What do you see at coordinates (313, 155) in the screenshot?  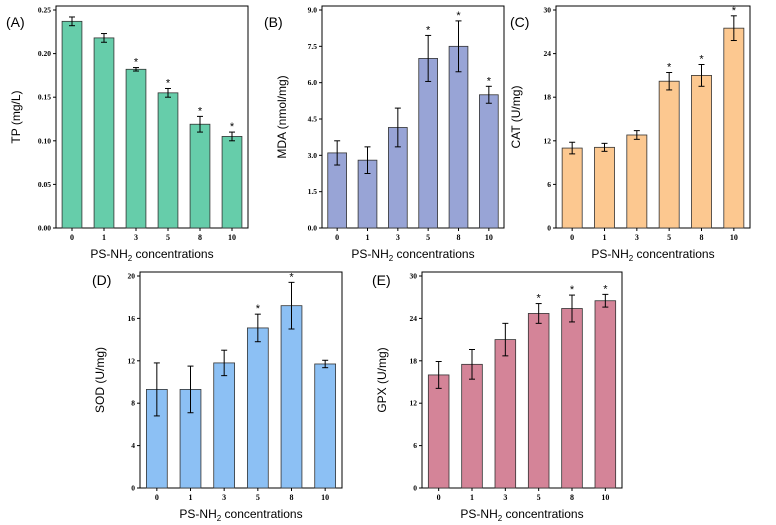 I see `y-tick-label: 3.0` at bounding box center [313, 155].